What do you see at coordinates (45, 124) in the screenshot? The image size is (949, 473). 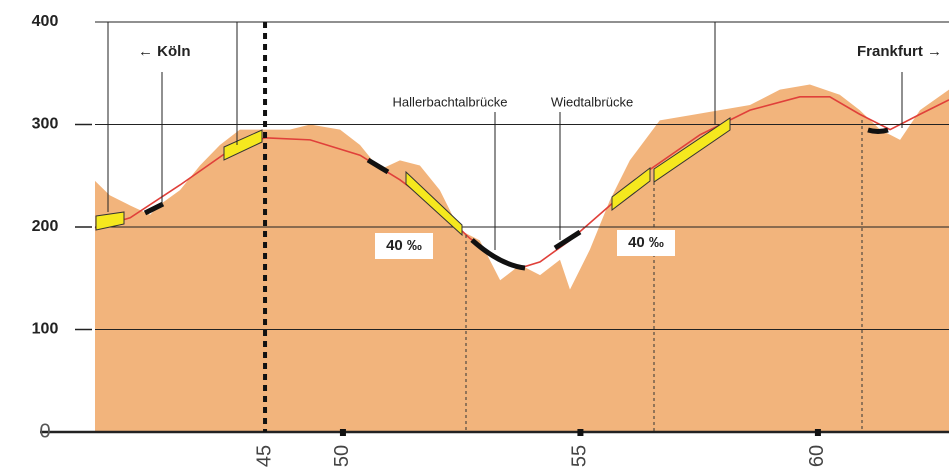 I see `y-tick-label: 300` at bounding box center [45, 124].